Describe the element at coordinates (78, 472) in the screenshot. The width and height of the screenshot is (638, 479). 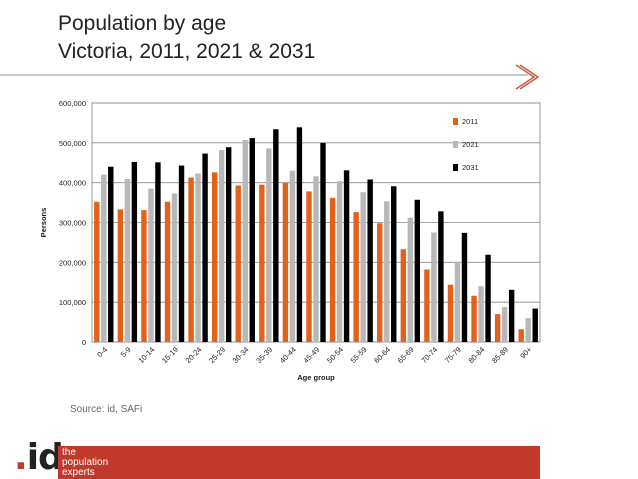
I see `tagline-line-3: experts` at that location.